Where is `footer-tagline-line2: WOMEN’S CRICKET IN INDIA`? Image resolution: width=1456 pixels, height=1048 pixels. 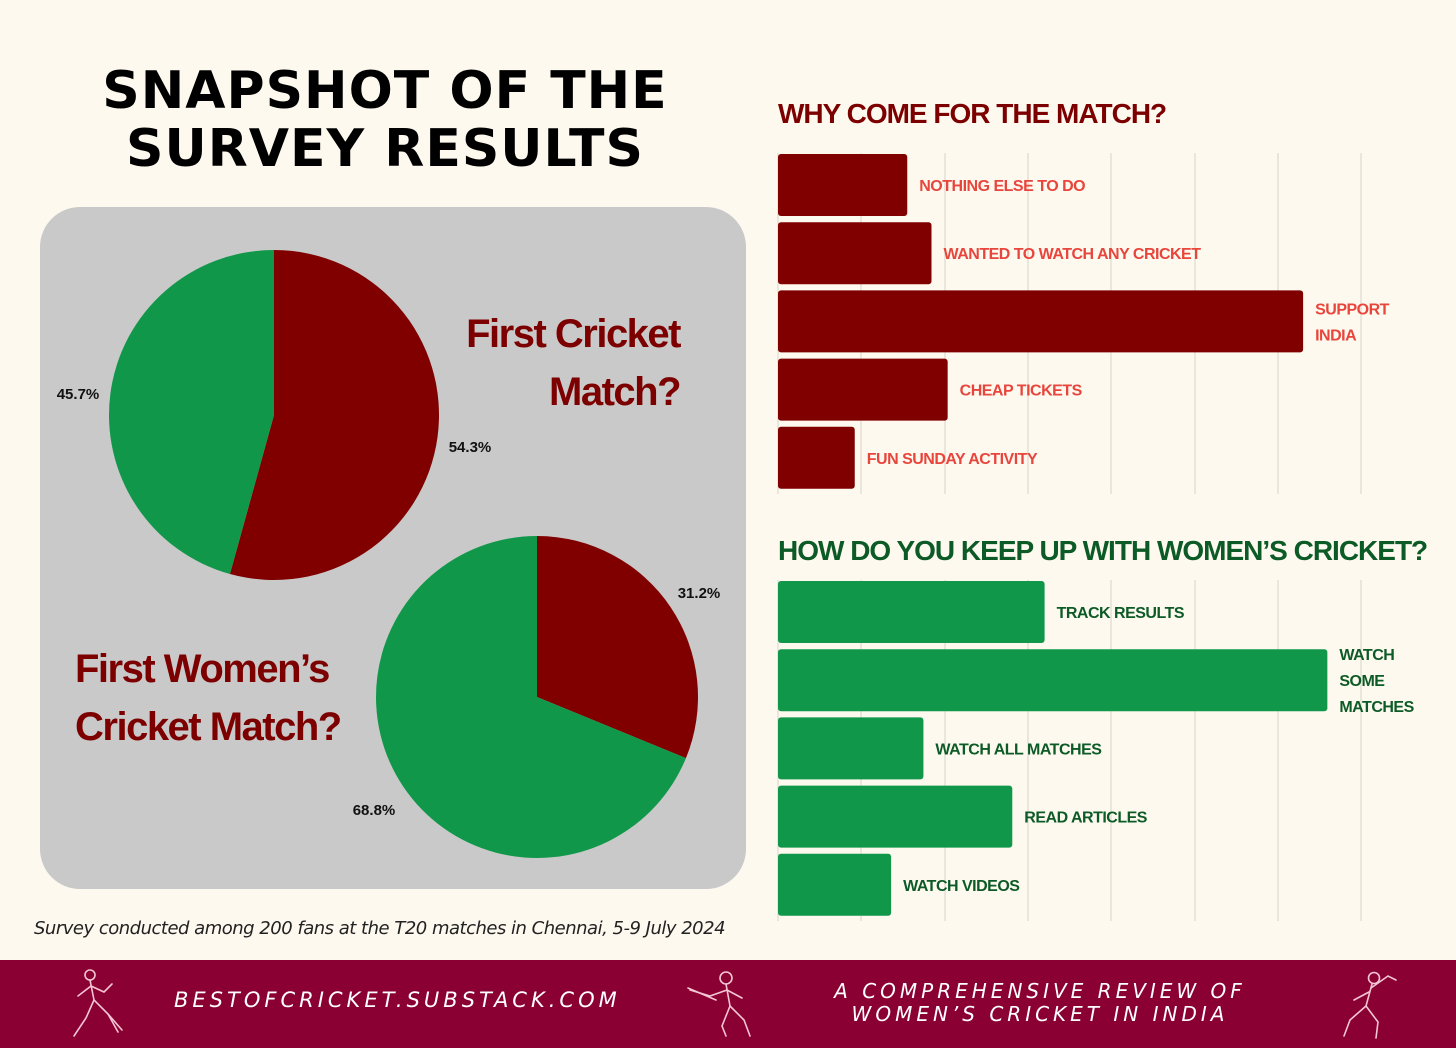 footer-tagline-line2: WOMEN’S CRICKET IN INDIA is located at coordinates (1040, 1014).